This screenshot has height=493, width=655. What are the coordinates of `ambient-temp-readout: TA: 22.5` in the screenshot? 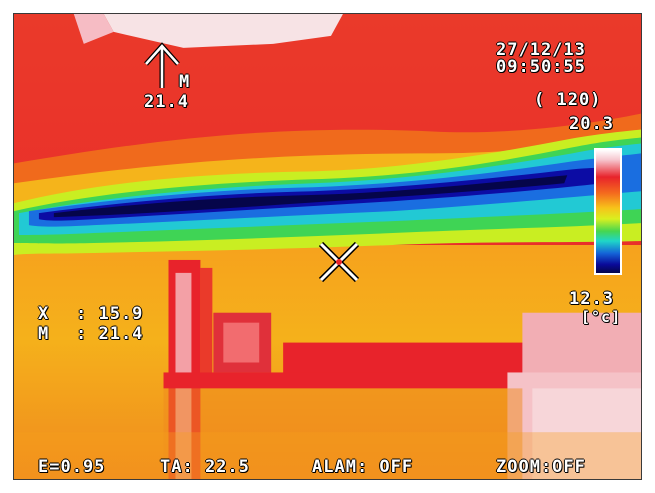 It's located at (205, 467).